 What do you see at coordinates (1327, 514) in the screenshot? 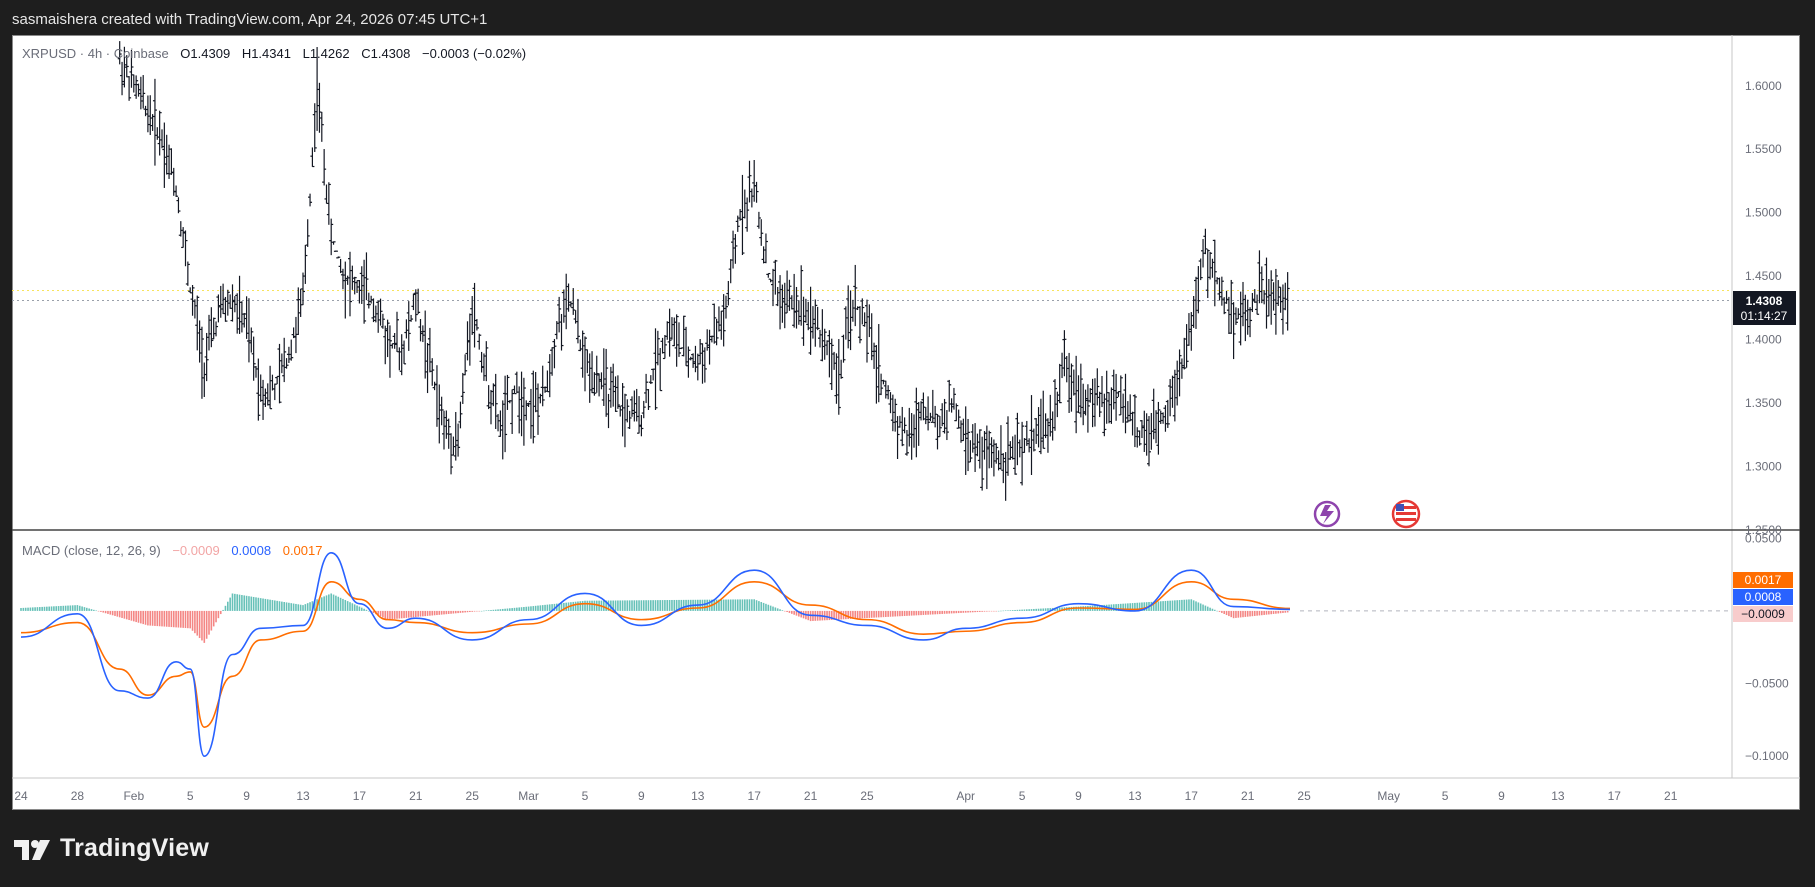
I see `earnings-event-icon` at bounding box center [1327, 514].